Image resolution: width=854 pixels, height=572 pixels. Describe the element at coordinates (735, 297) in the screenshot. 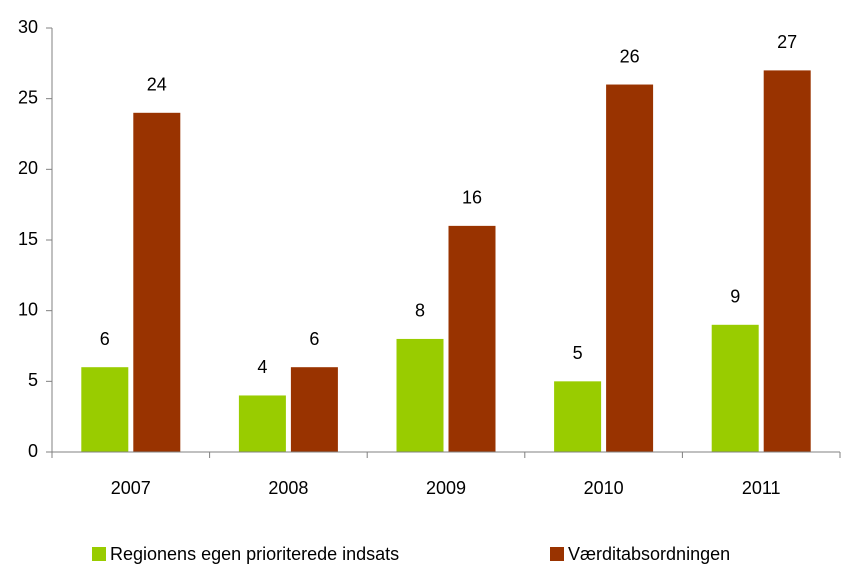

I see `data-label: 9` at that location.